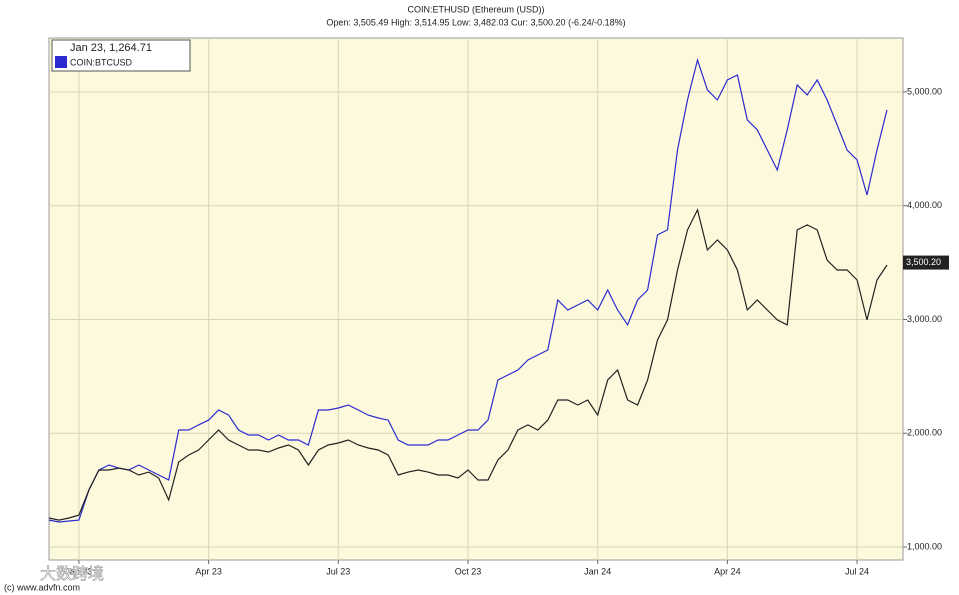 The height and width of the screenshot is (595, 959). I want to click on x-tick-label: Oct 23, so click(468, 571).